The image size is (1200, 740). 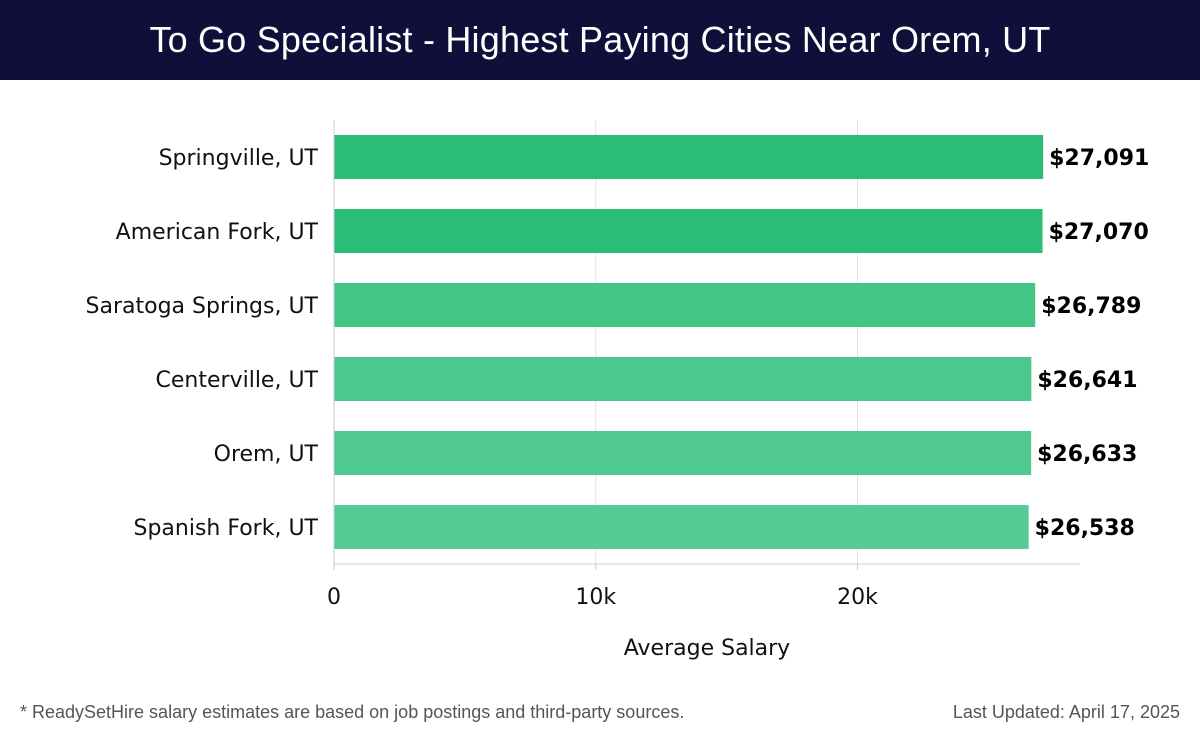 I want to click on category-label: Centerville, UT, so click(x=237, y=380).